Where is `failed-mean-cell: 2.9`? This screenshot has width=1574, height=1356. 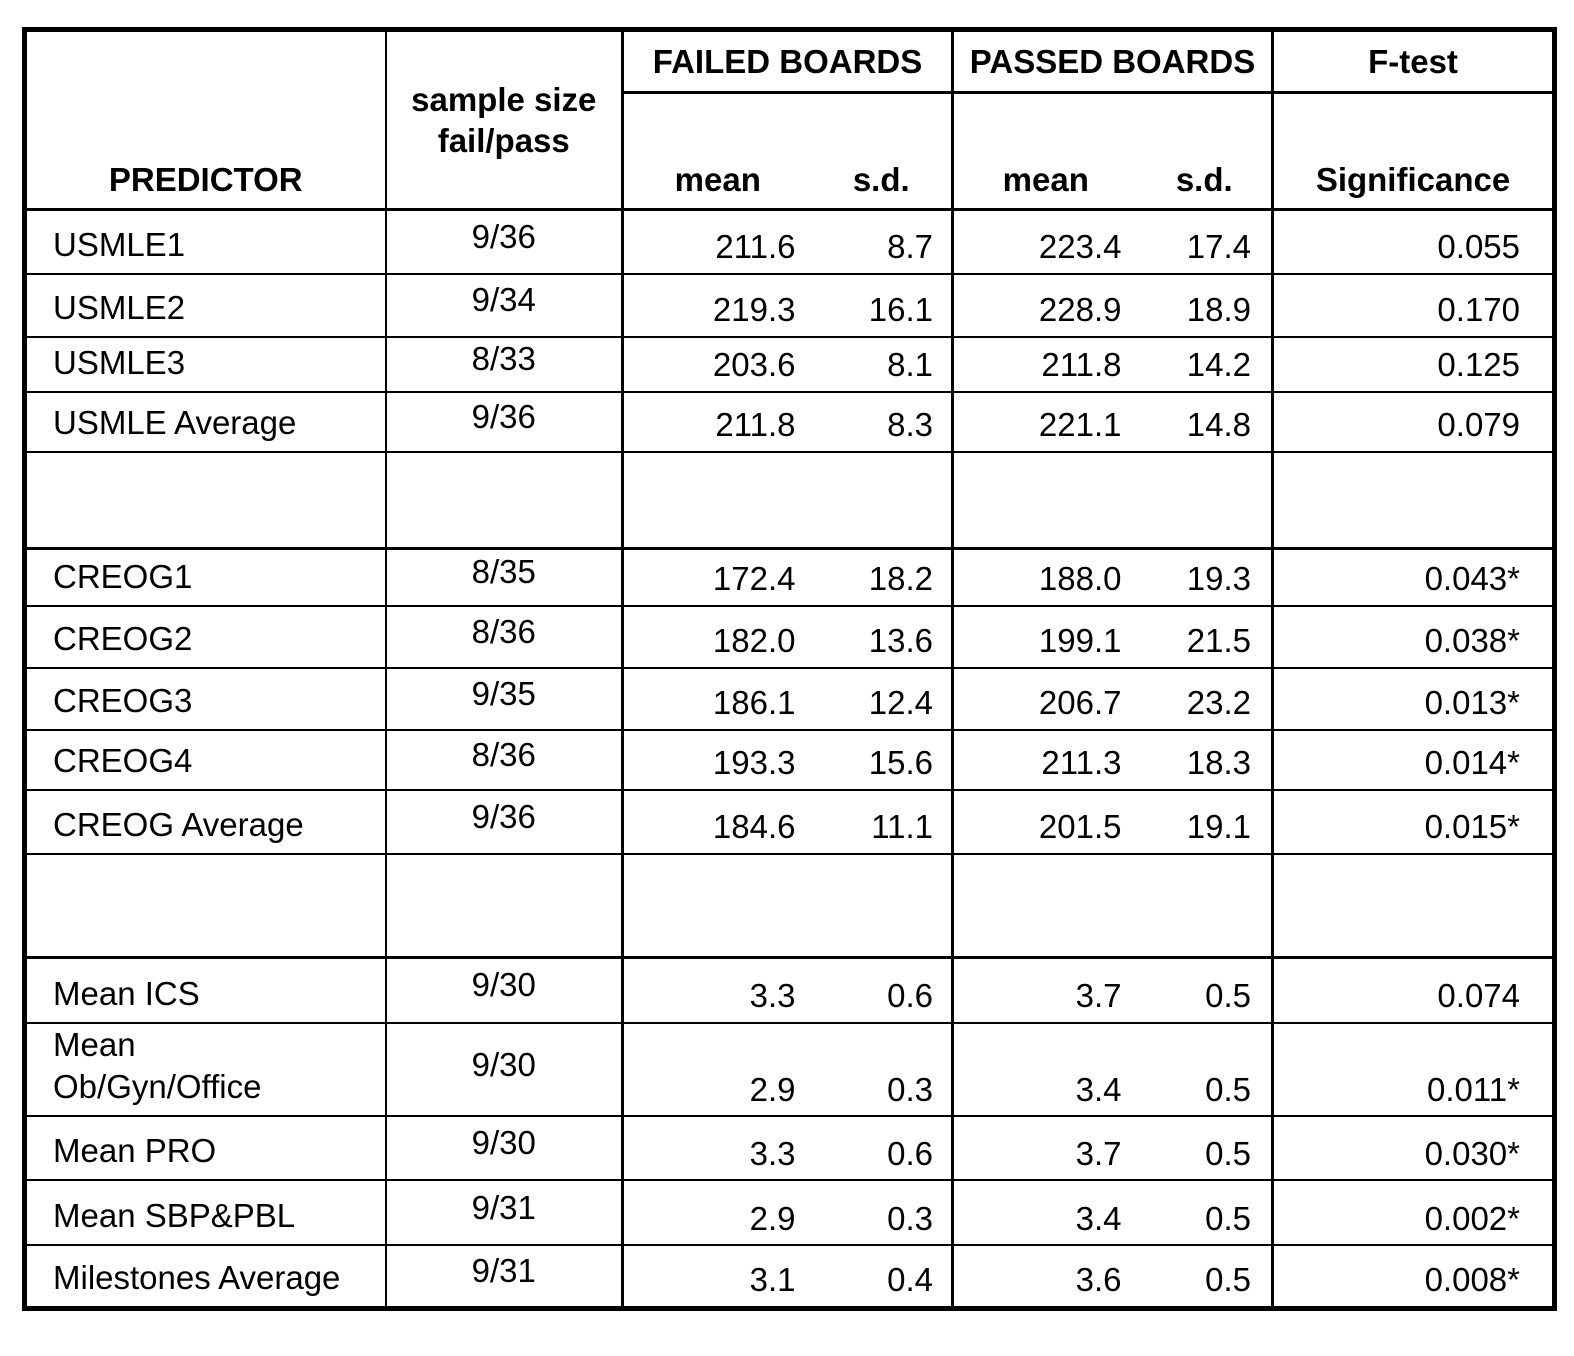 failed-mean-cell: 2.9 is located at coordinates (717, 1213).